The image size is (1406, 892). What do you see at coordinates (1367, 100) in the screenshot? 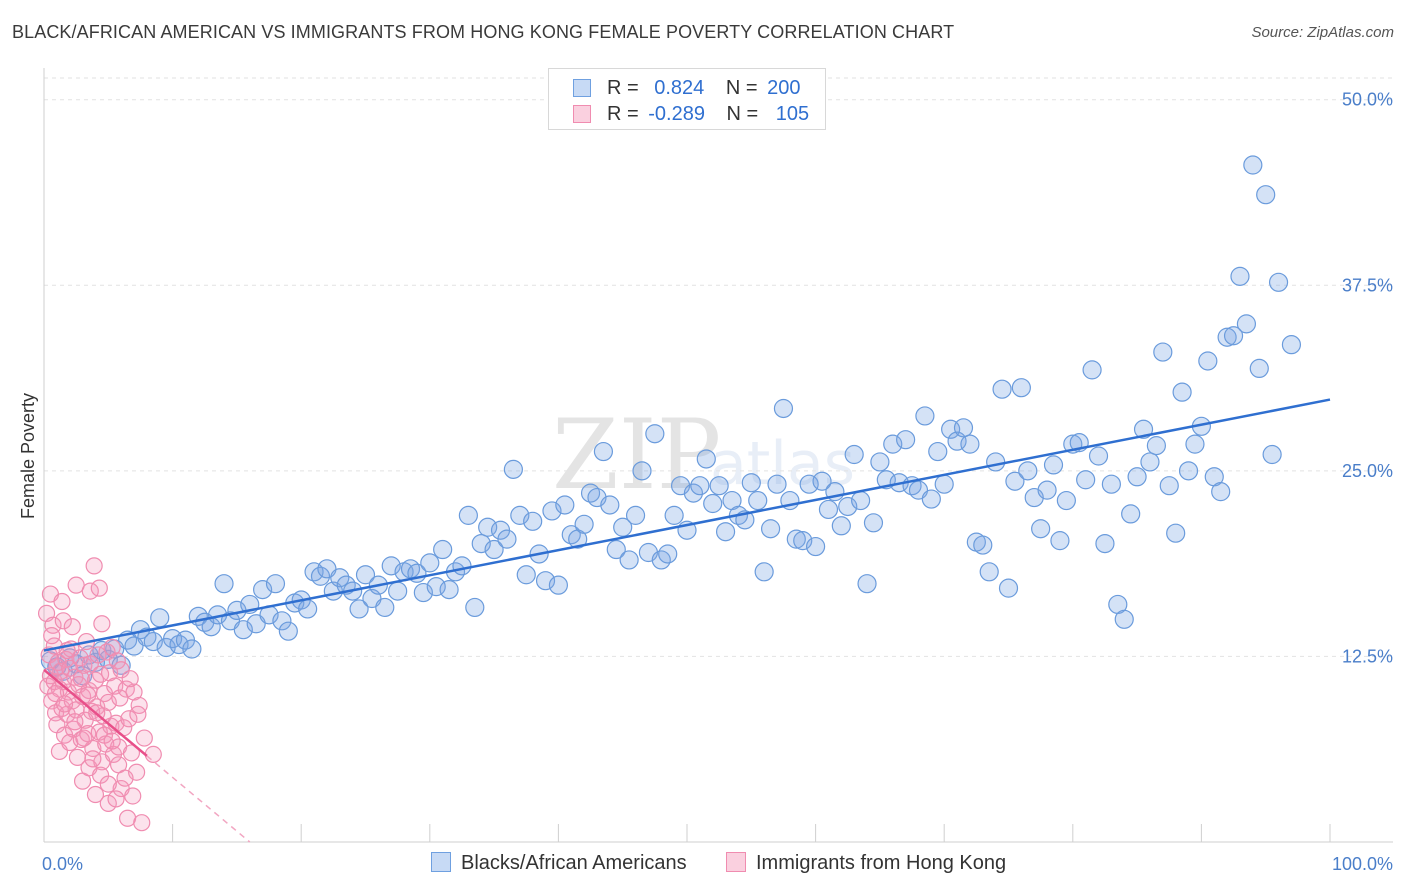
I see `y-tick-label: 50.0%` at bounding box center [1367, 100].